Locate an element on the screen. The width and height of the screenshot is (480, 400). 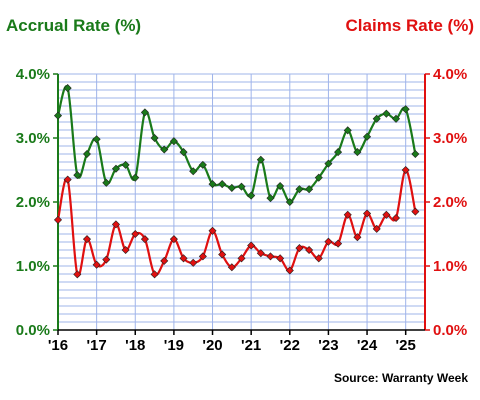
x-tick-label: '20 is located at coordinates (212, 345).